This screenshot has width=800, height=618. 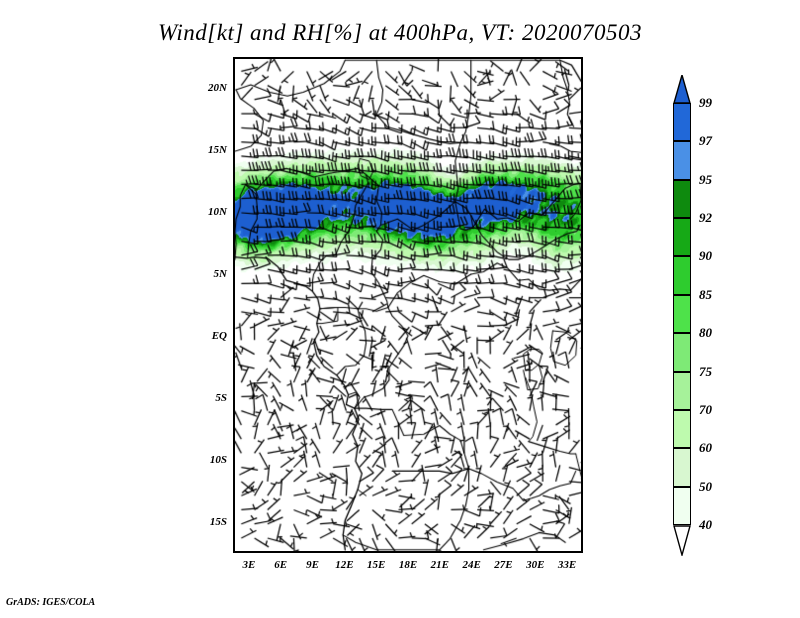 What do you see at coordinates (567, 565) in the screenshot?
I see `x-axis-tick-label: 33E` at bounding box center [567, 565].